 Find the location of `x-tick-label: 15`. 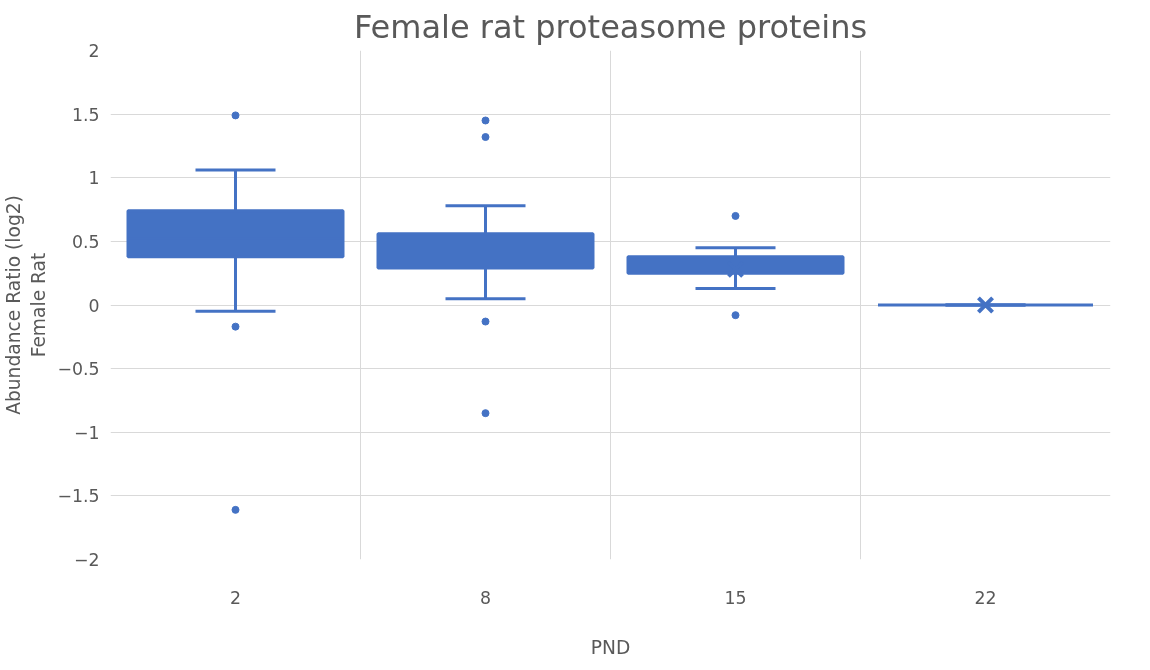

x-tick-label: 15 is located at coordinates (735, 597).